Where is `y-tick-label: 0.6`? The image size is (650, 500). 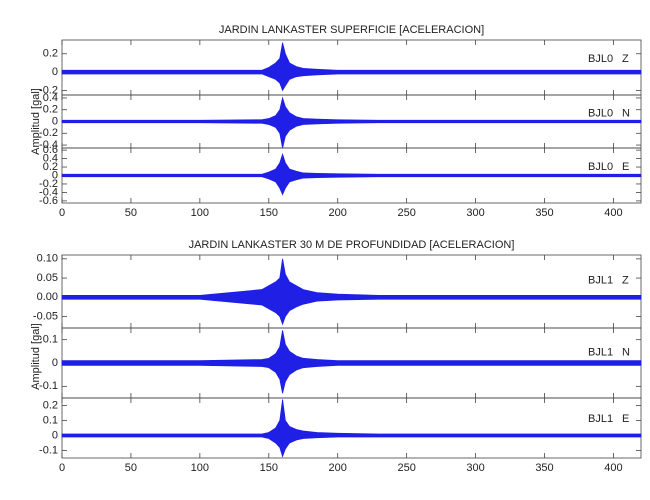
y-tick-label: 0.6 is located at coordinates (50, 150).